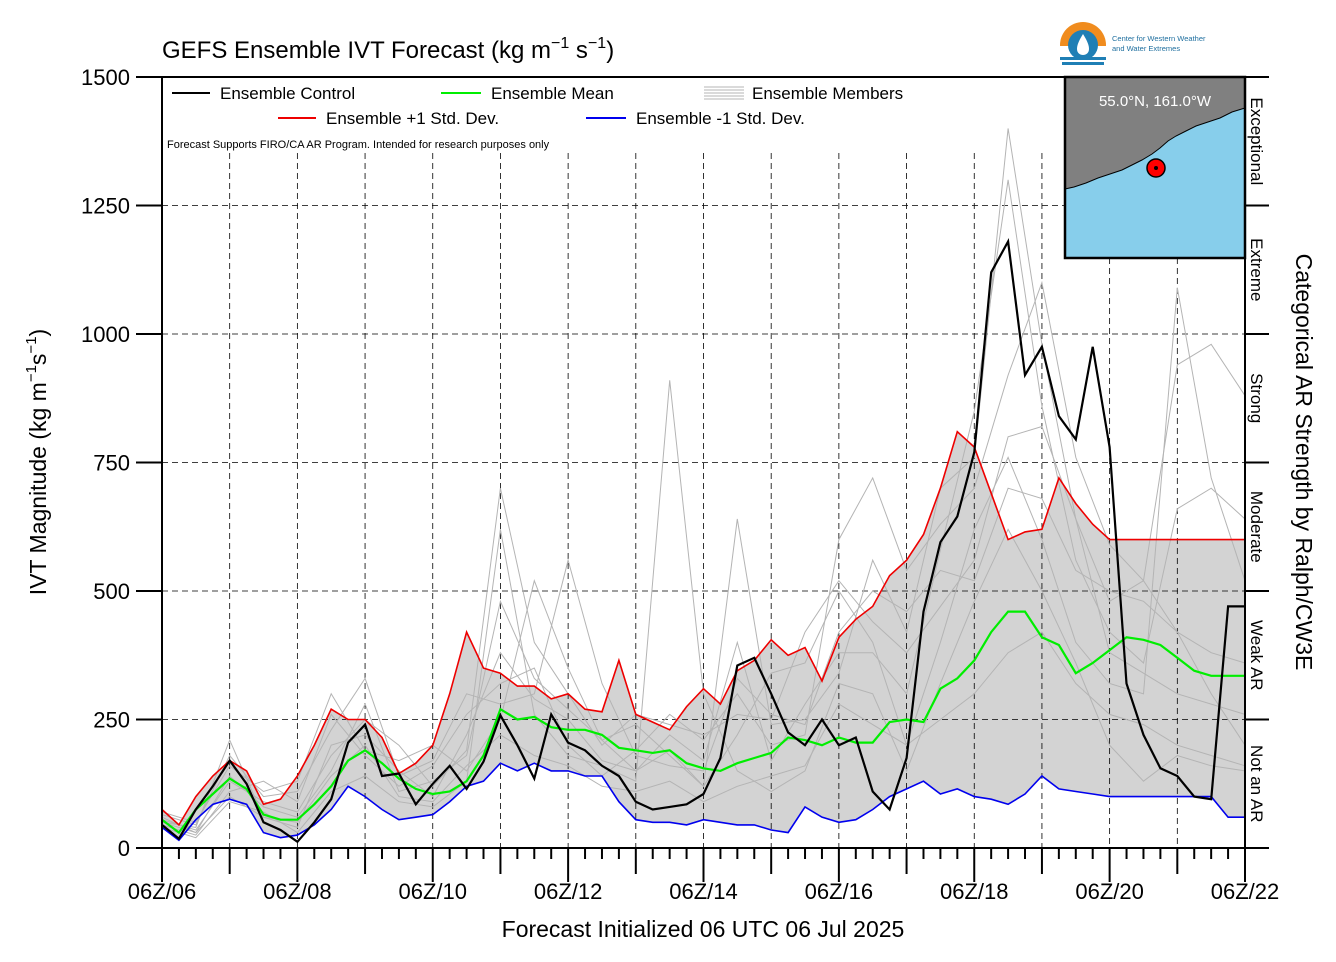  What do you see at coordinates (1256, 398) in the screenshot?
I see `category-label: Strong` at bounding box center [1256, 398].